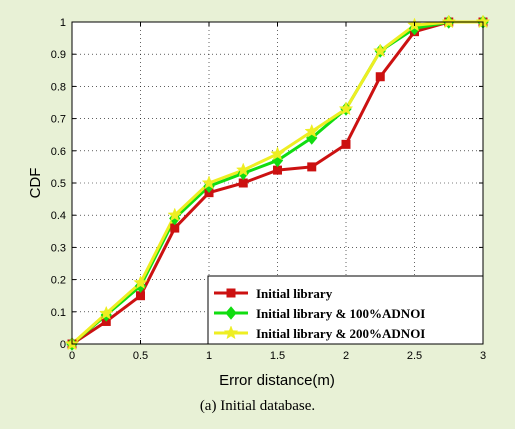  Describe the element at coordinates (58, 120) in the screenshot. I see `y-tick-label: 0.7` at that location.